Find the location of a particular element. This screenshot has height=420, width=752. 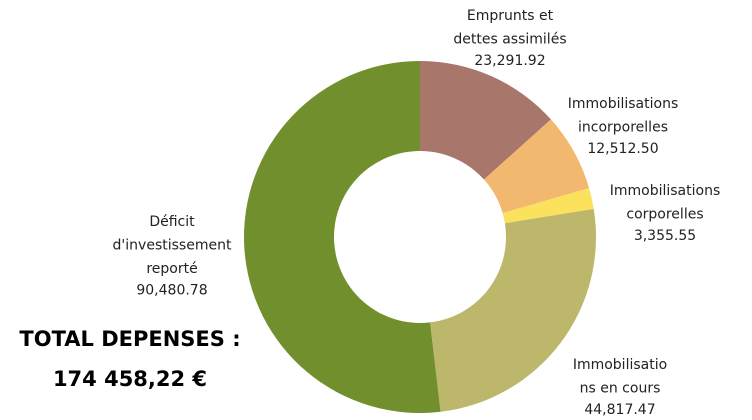

slice-label: Déficit is located at coordinates (172, 222).